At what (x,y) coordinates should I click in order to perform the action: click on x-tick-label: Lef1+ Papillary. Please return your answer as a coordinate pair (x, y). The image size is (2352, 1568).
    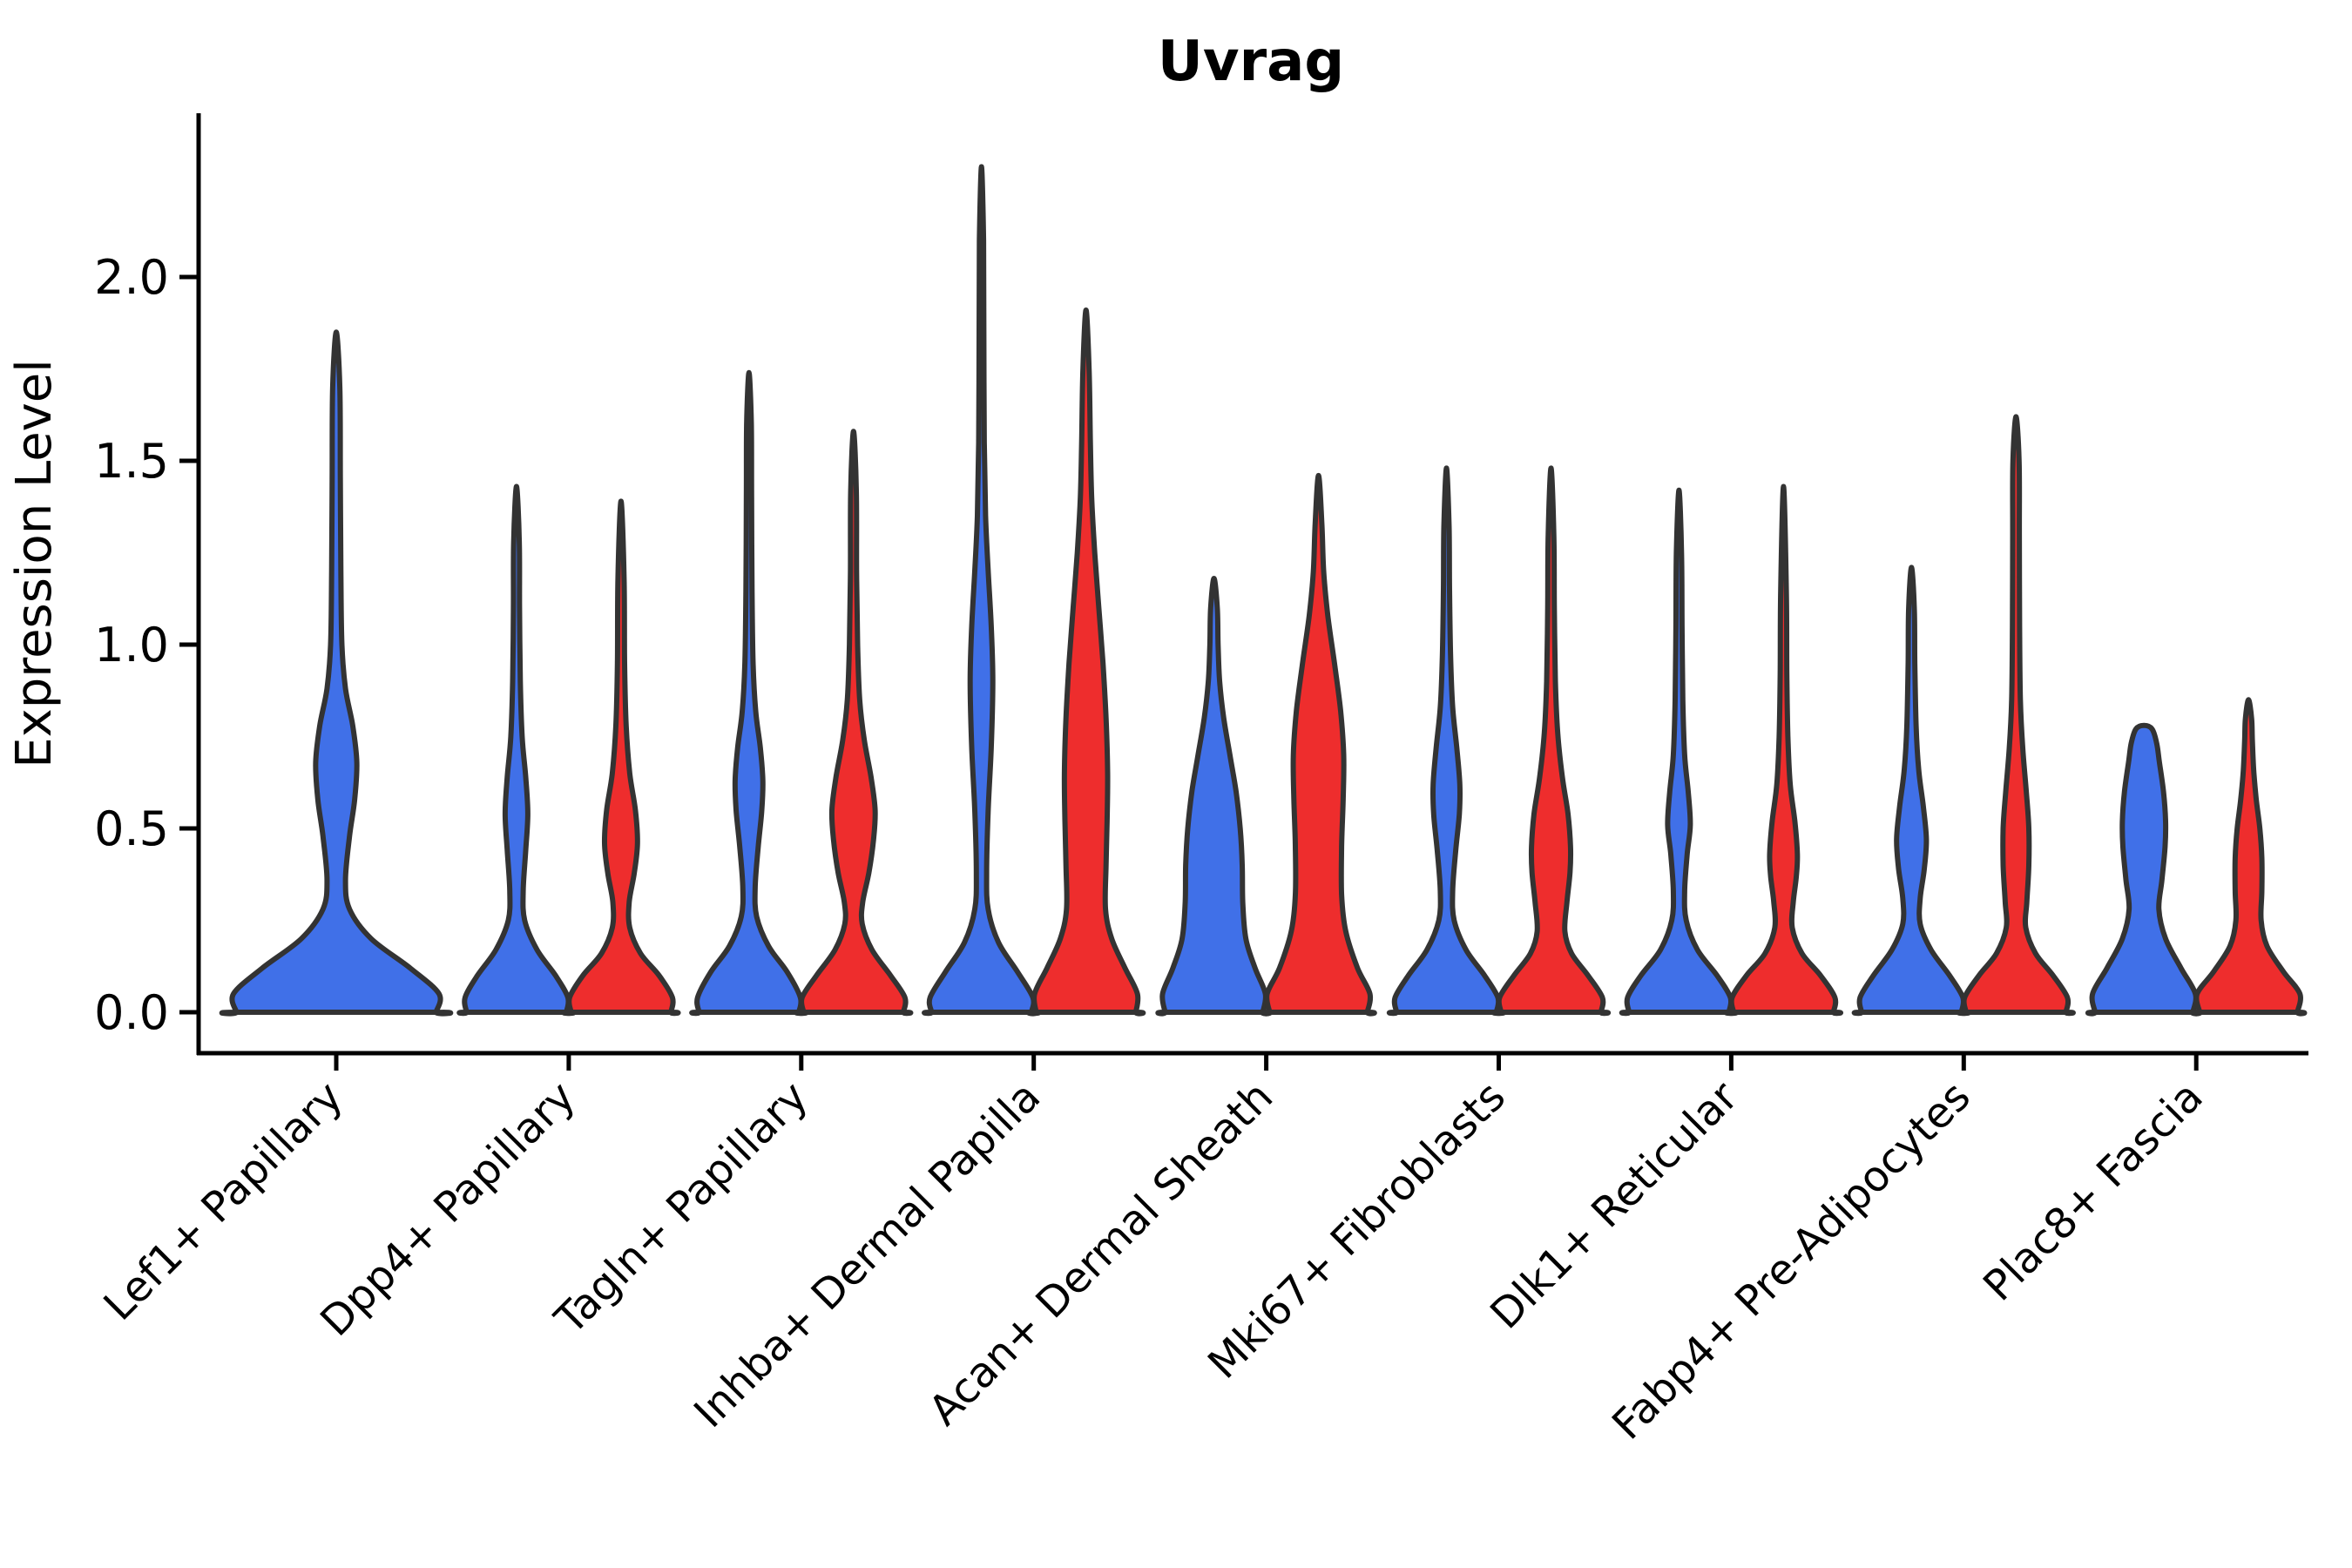
    Looking at the image, I should click on (224, 1201).